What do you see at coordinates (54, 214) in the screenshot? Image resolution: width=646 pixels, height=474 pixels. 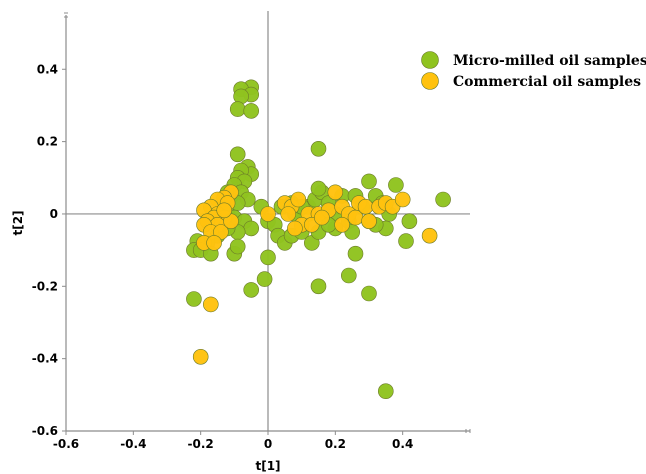 I see `y-tick-label: 0` at bounding box center [54, 214].